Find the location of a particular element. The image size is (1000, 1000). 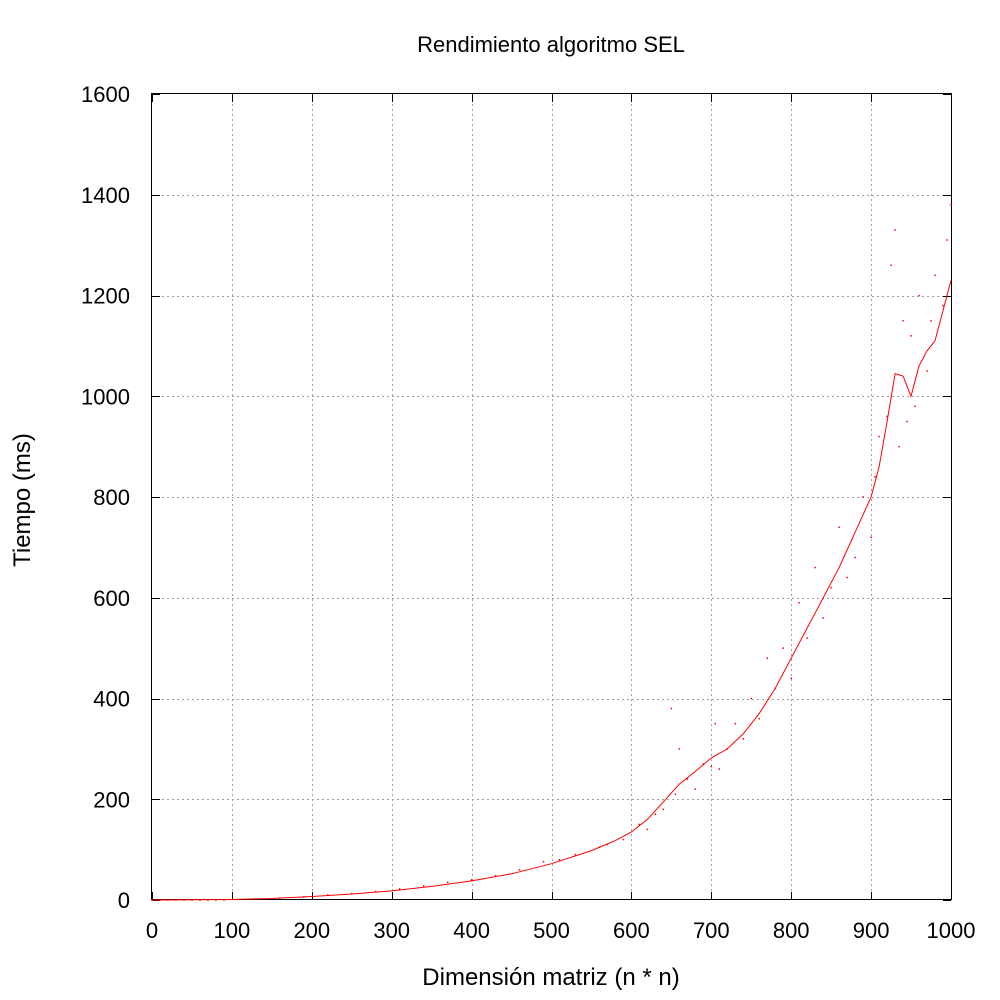

x-tick-label: 300 is located at coordinates (391, 930).